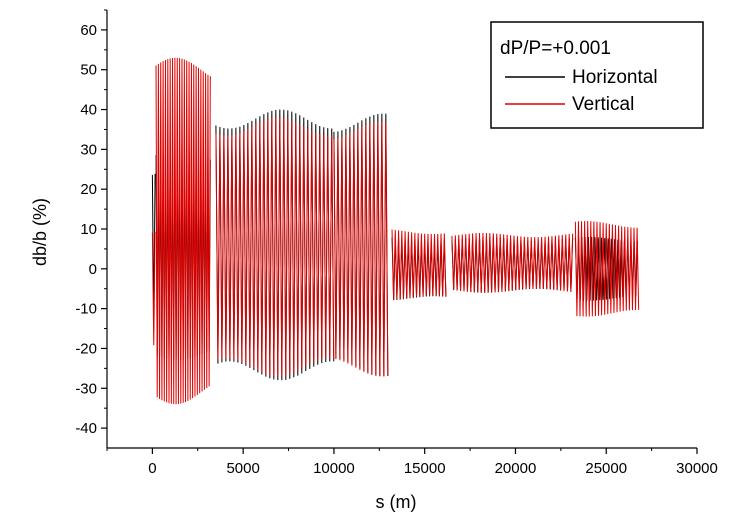  I want to click on legend-label-horizontal: Horizontal, so click(615, 77).